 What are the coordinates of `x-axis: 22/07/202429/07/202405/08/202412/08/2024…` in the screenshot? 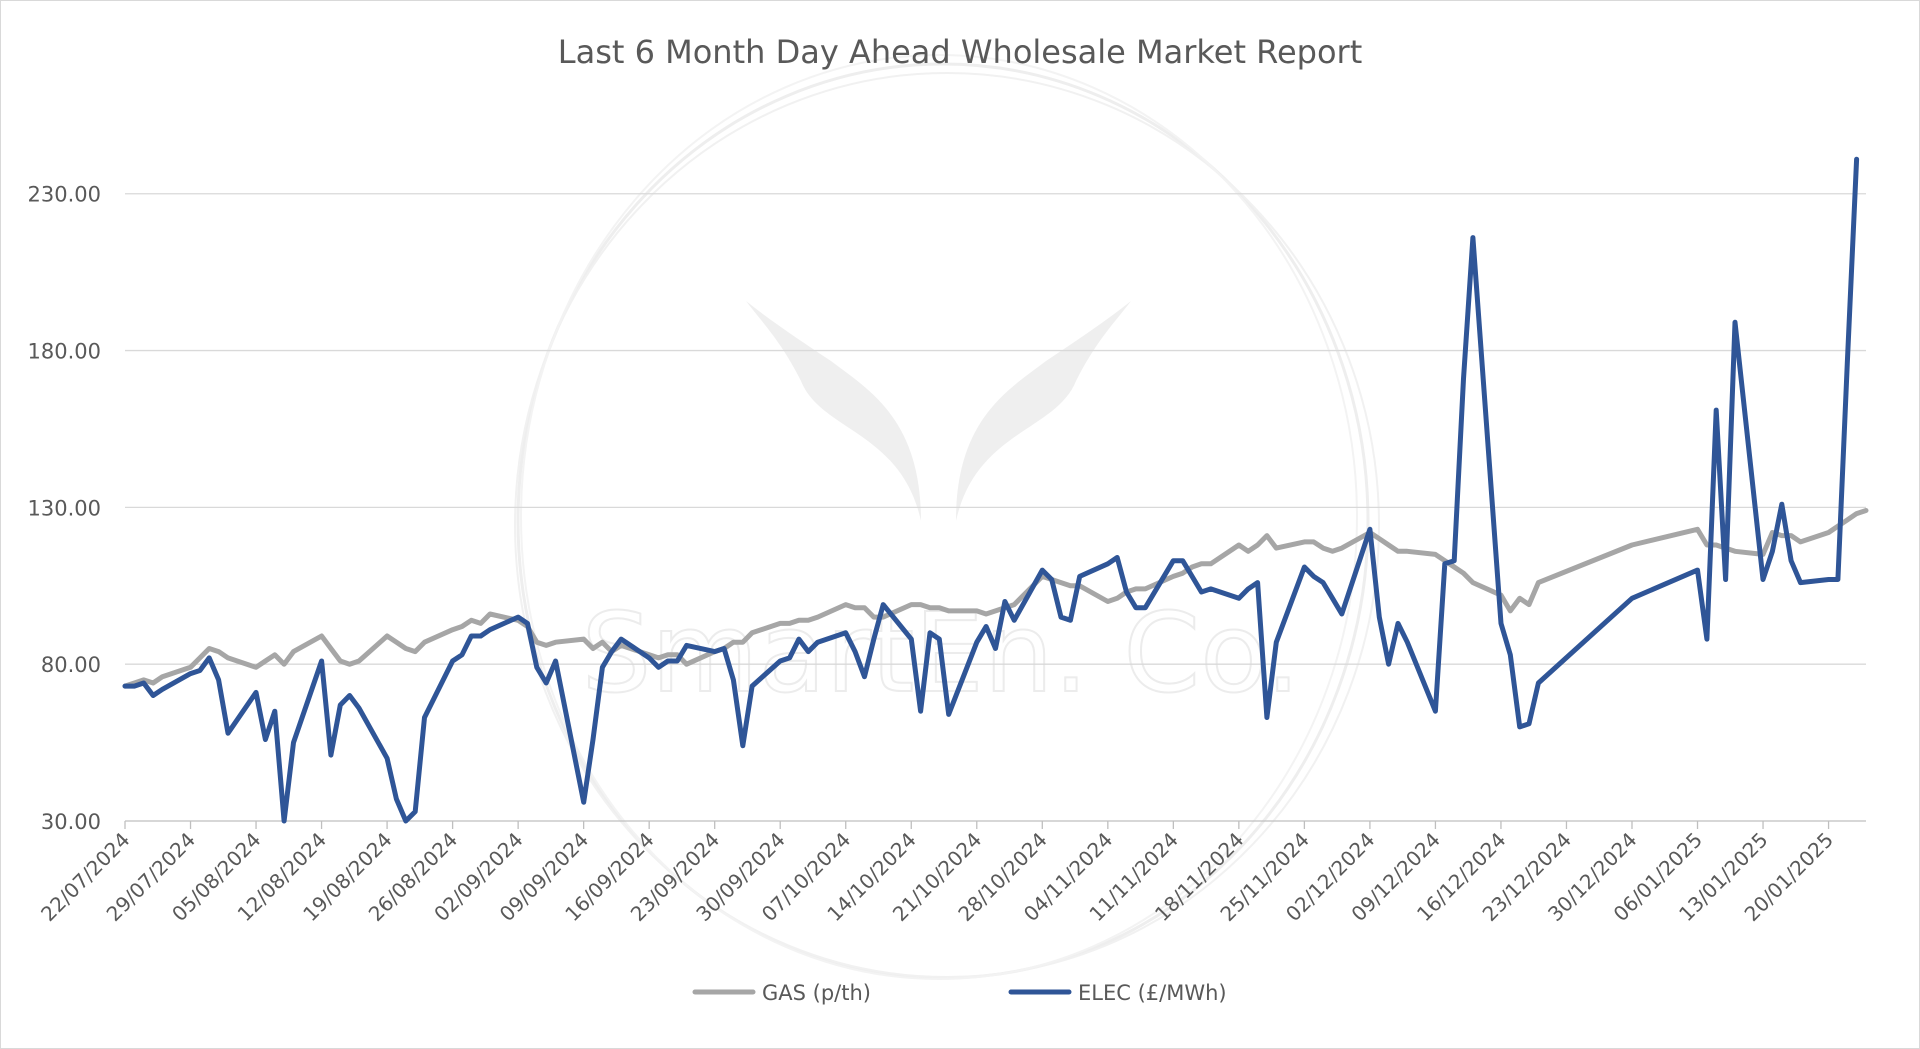 It's located at (937, 873).